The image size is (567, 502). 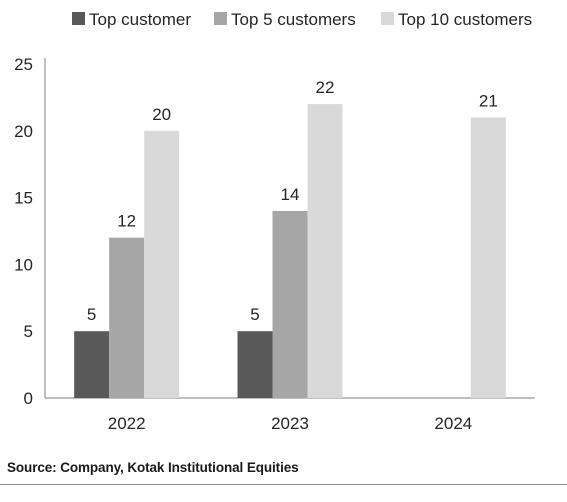 I want to click on data-label-2024-2: 21, so click(x=488, y=100).